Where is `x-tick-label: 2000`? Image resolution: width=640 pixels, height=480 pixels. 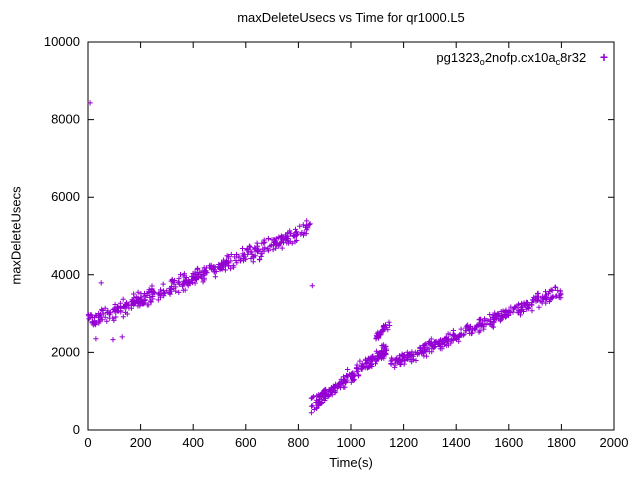 x-tick-label: 2000 is located at coordinates (614, 442).